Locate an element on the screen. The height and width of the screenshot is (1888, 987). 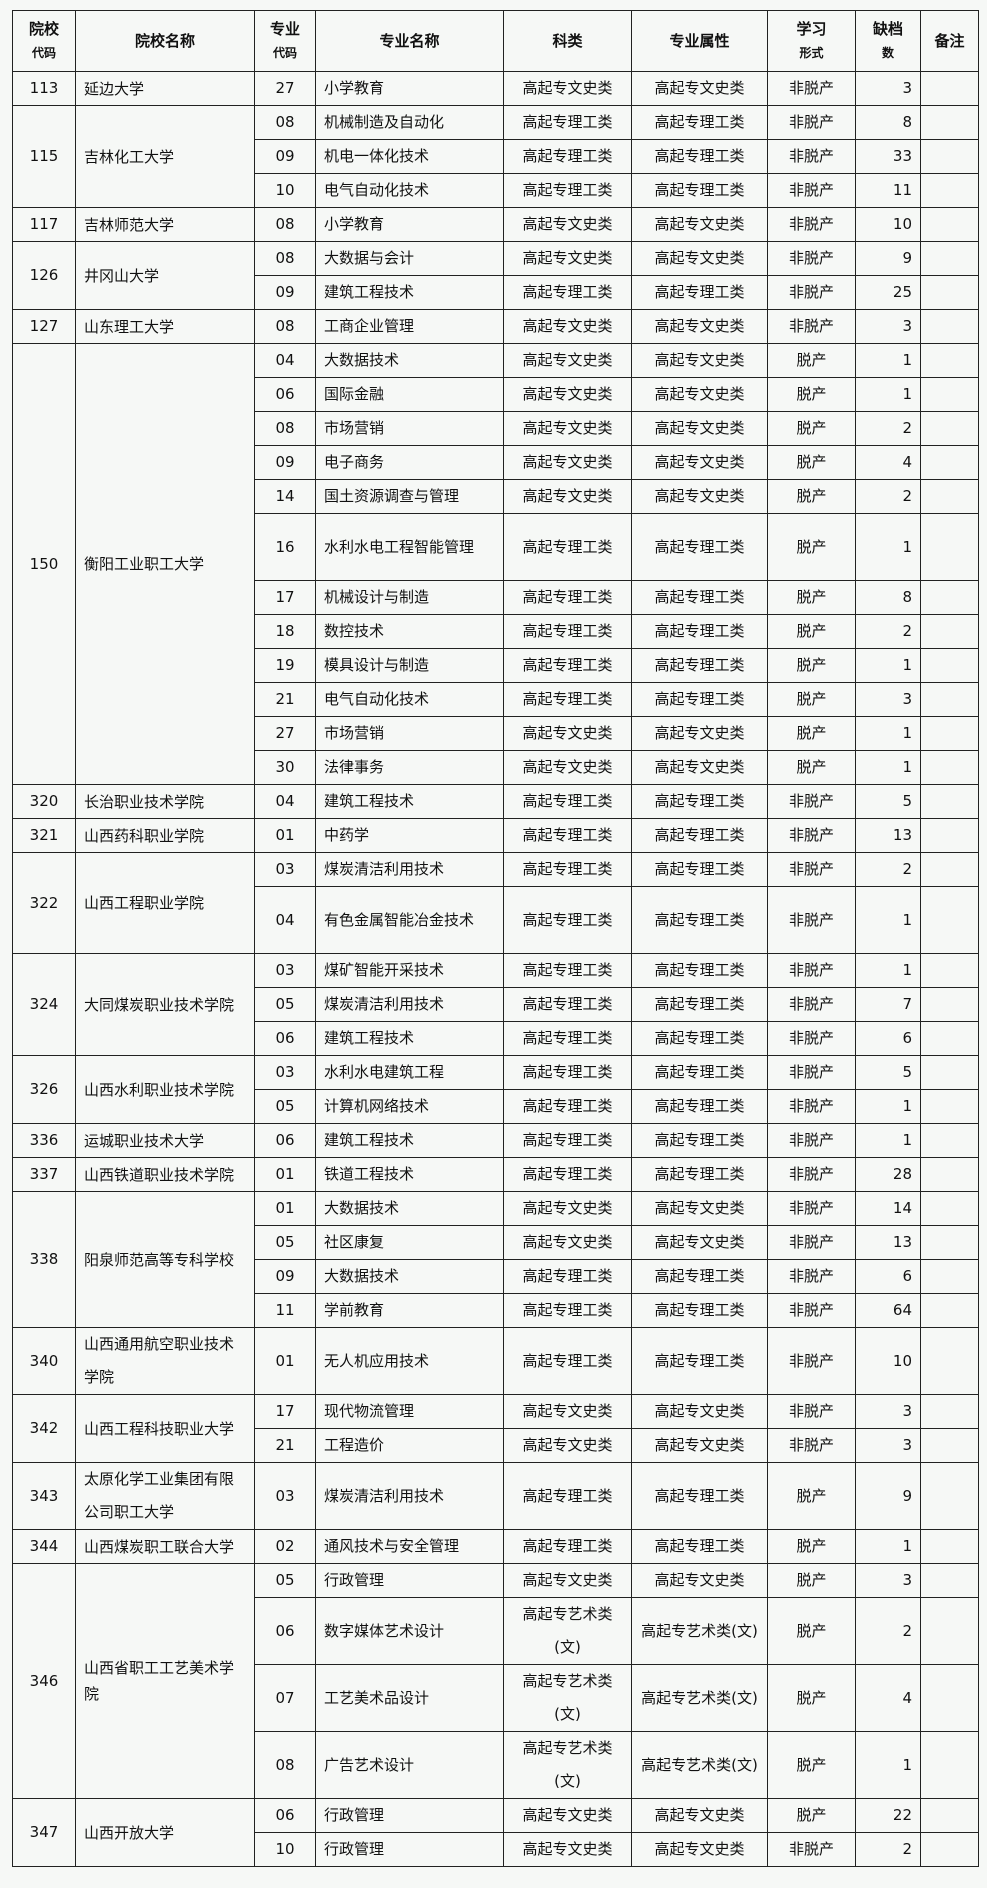
table-row: 347 山西开放大学 06 行政管理 高起专文史类 高起专文史类 脱产 22 is located at coordinates (495, 1832).